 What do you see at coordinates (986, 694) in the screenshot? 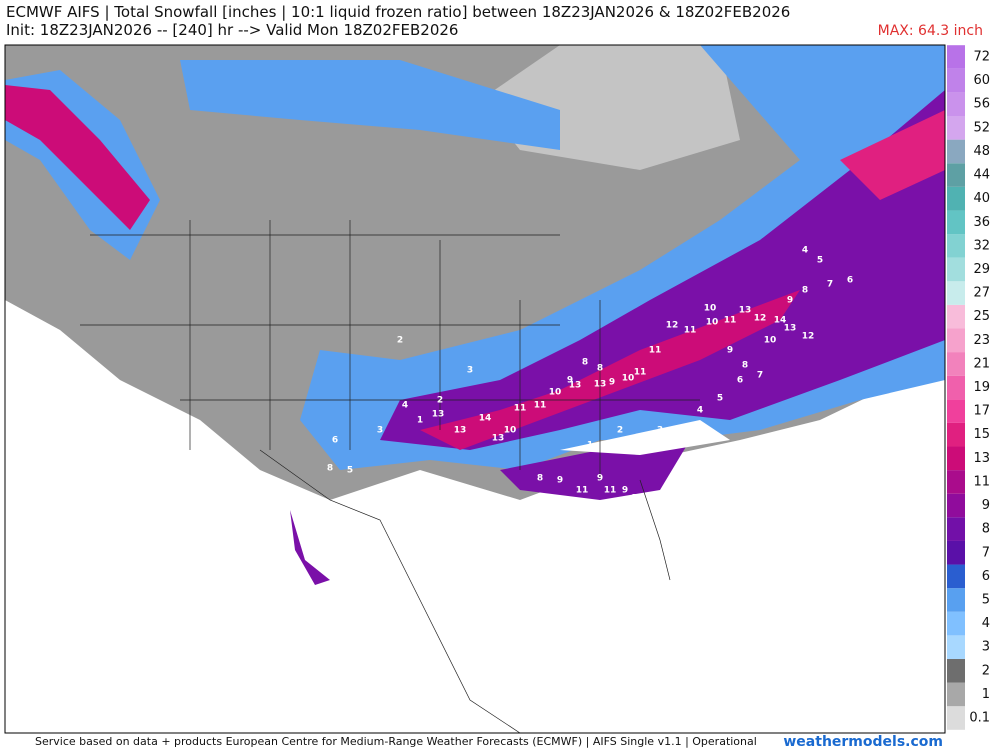
I see `colorbar-label: 1` at bounding box center [986, 694].